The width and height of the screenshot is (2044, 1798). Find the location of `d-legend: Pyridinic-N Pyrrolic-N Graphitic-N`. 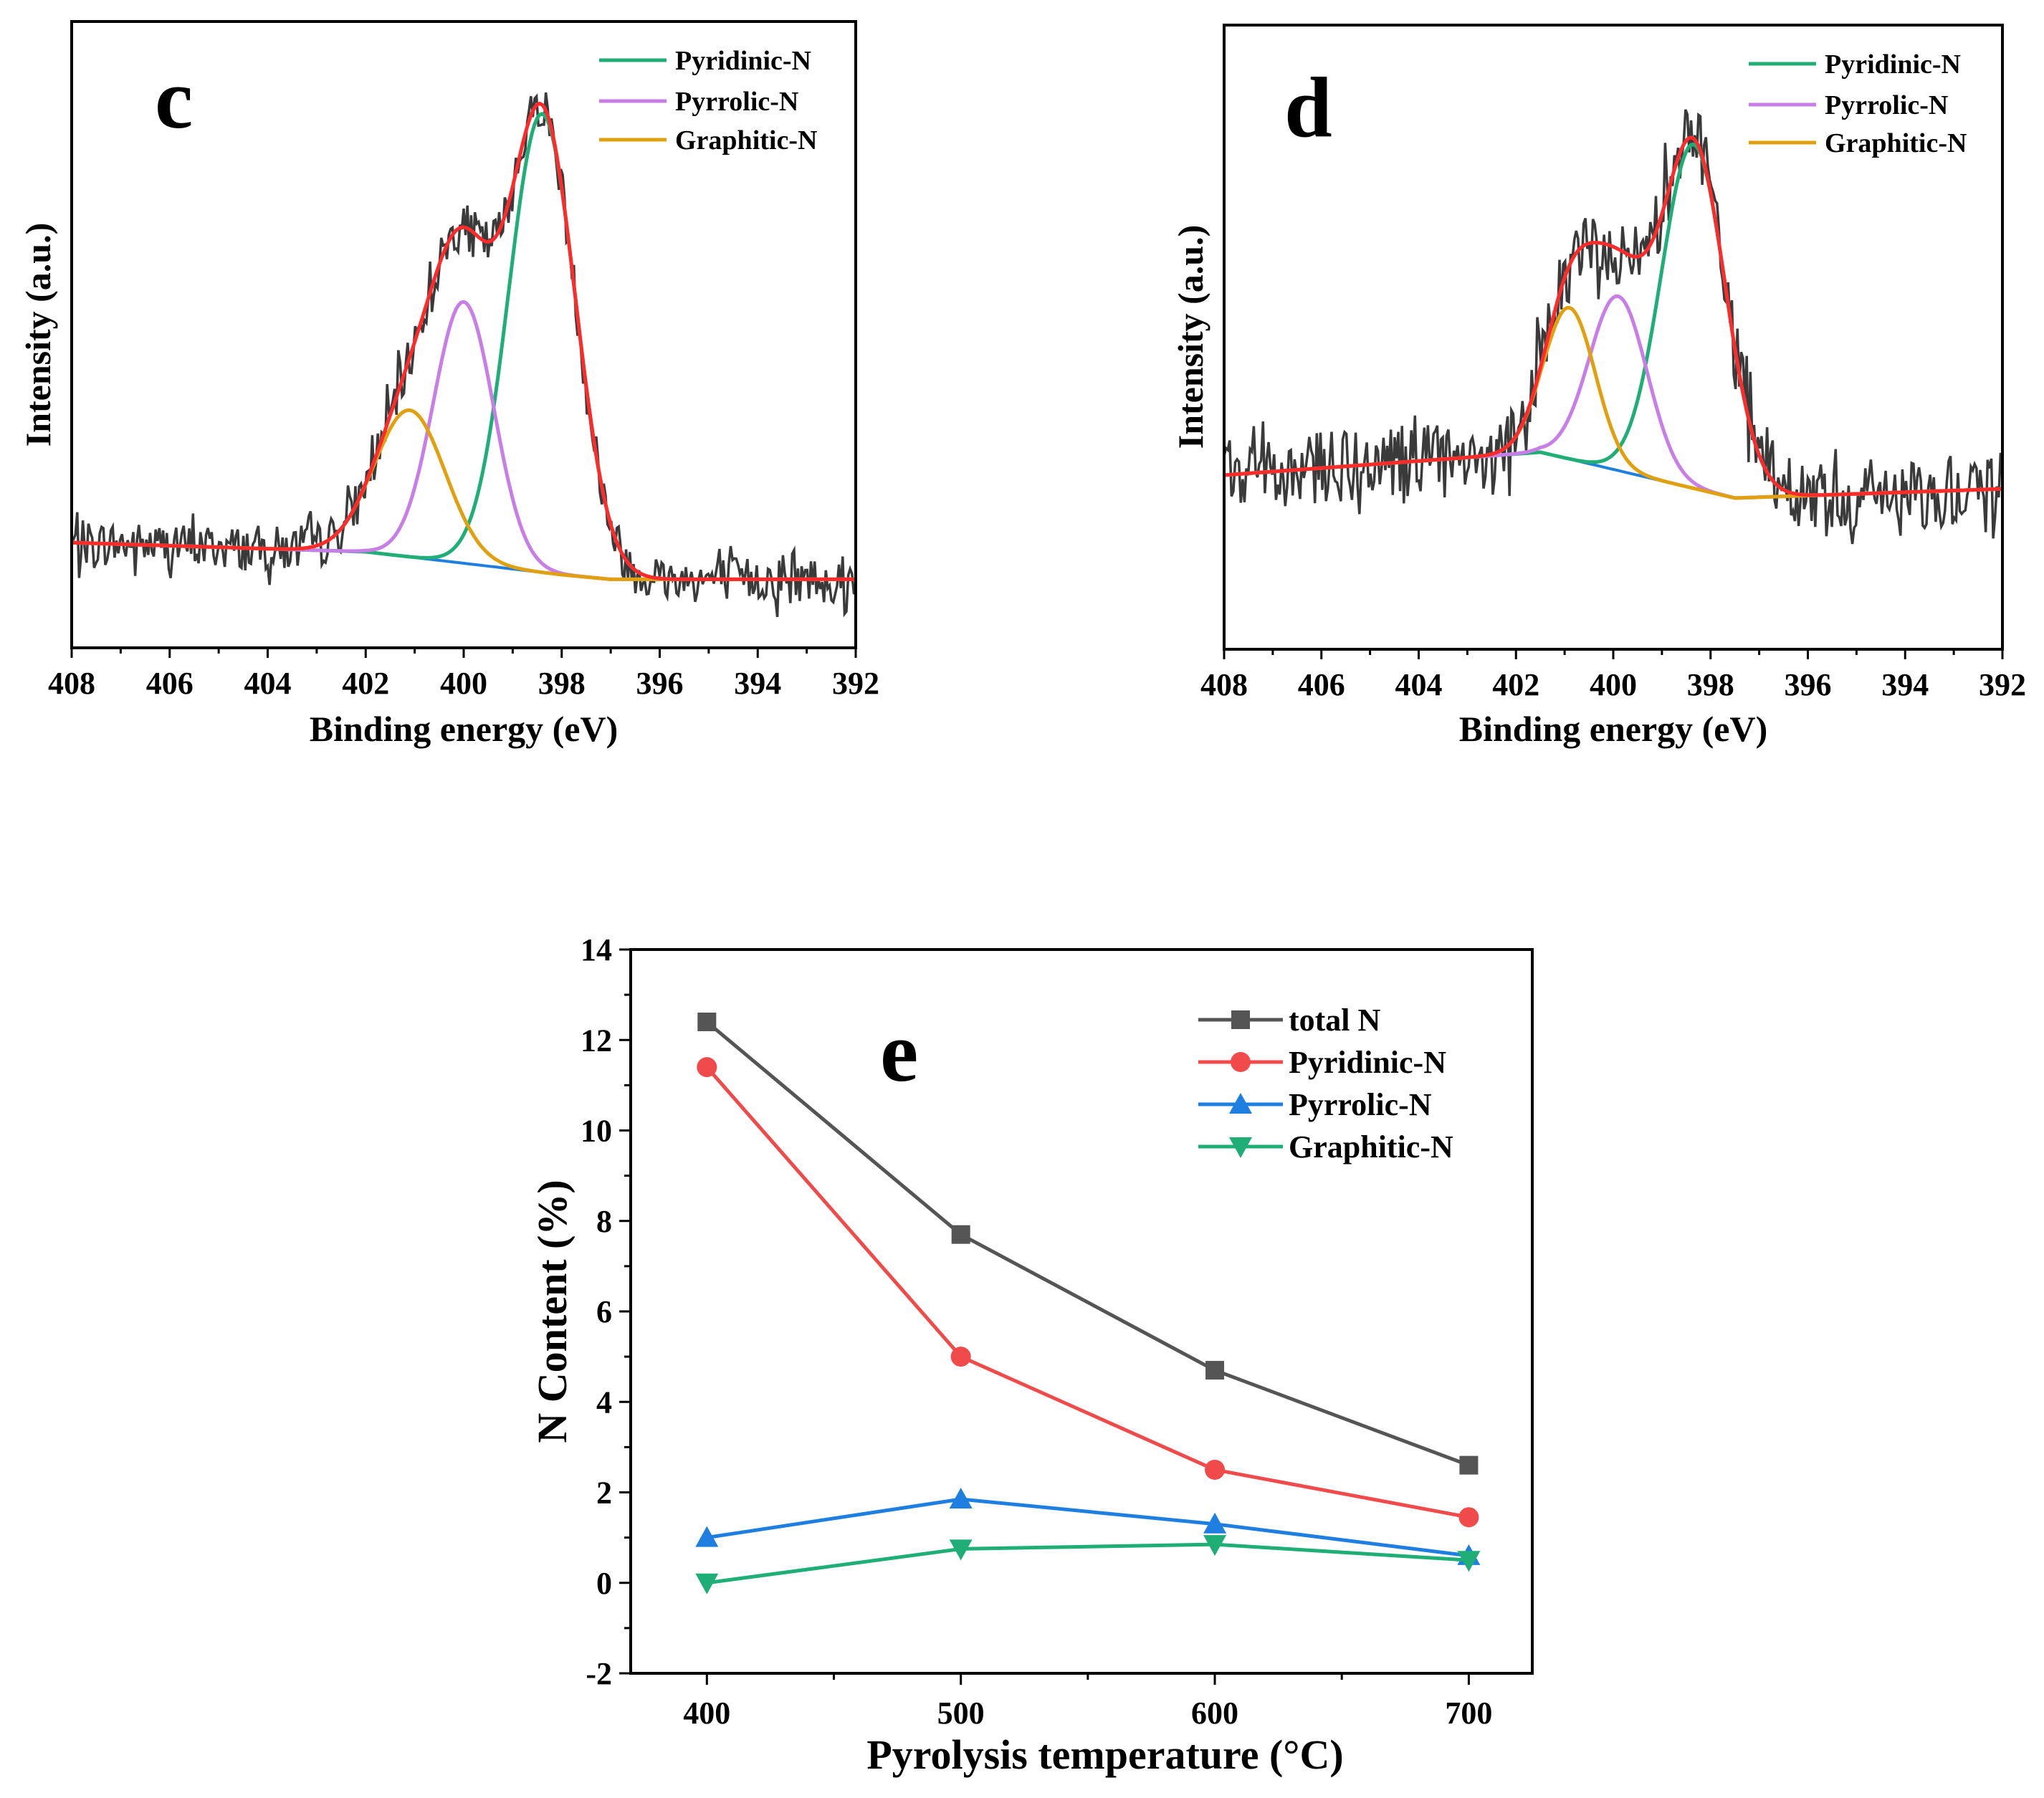

d-legend: Pyridinic-N Pyrrolic-N Graphitic-N is located at coordinates (1858, 104).